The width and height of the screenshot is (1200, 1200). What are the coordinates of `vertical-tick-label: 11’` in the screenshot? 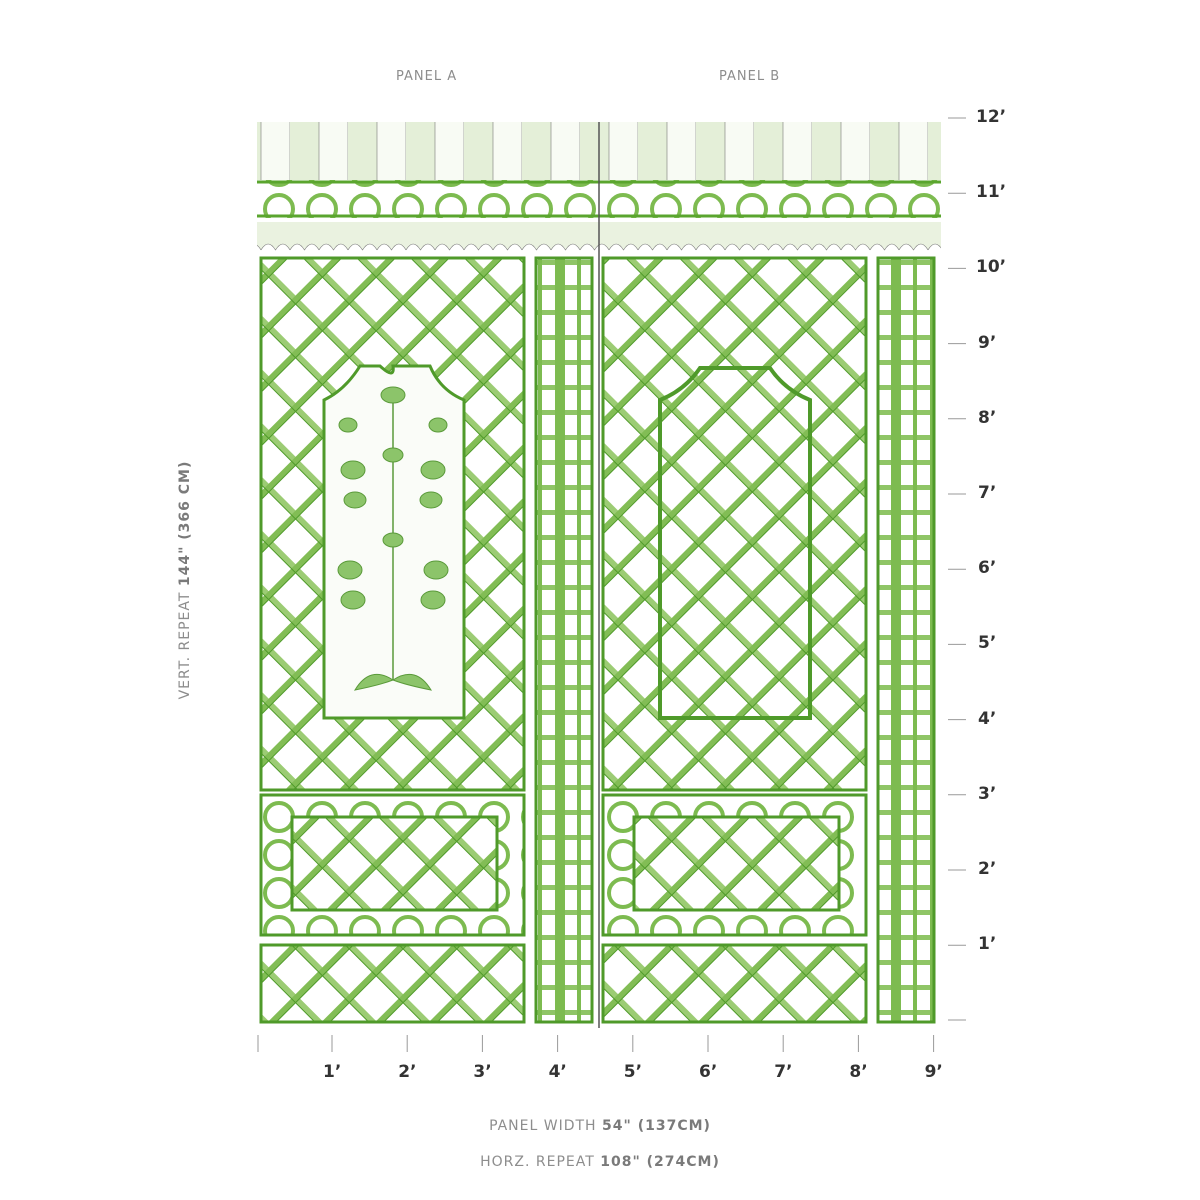 It's located at (991, 192).